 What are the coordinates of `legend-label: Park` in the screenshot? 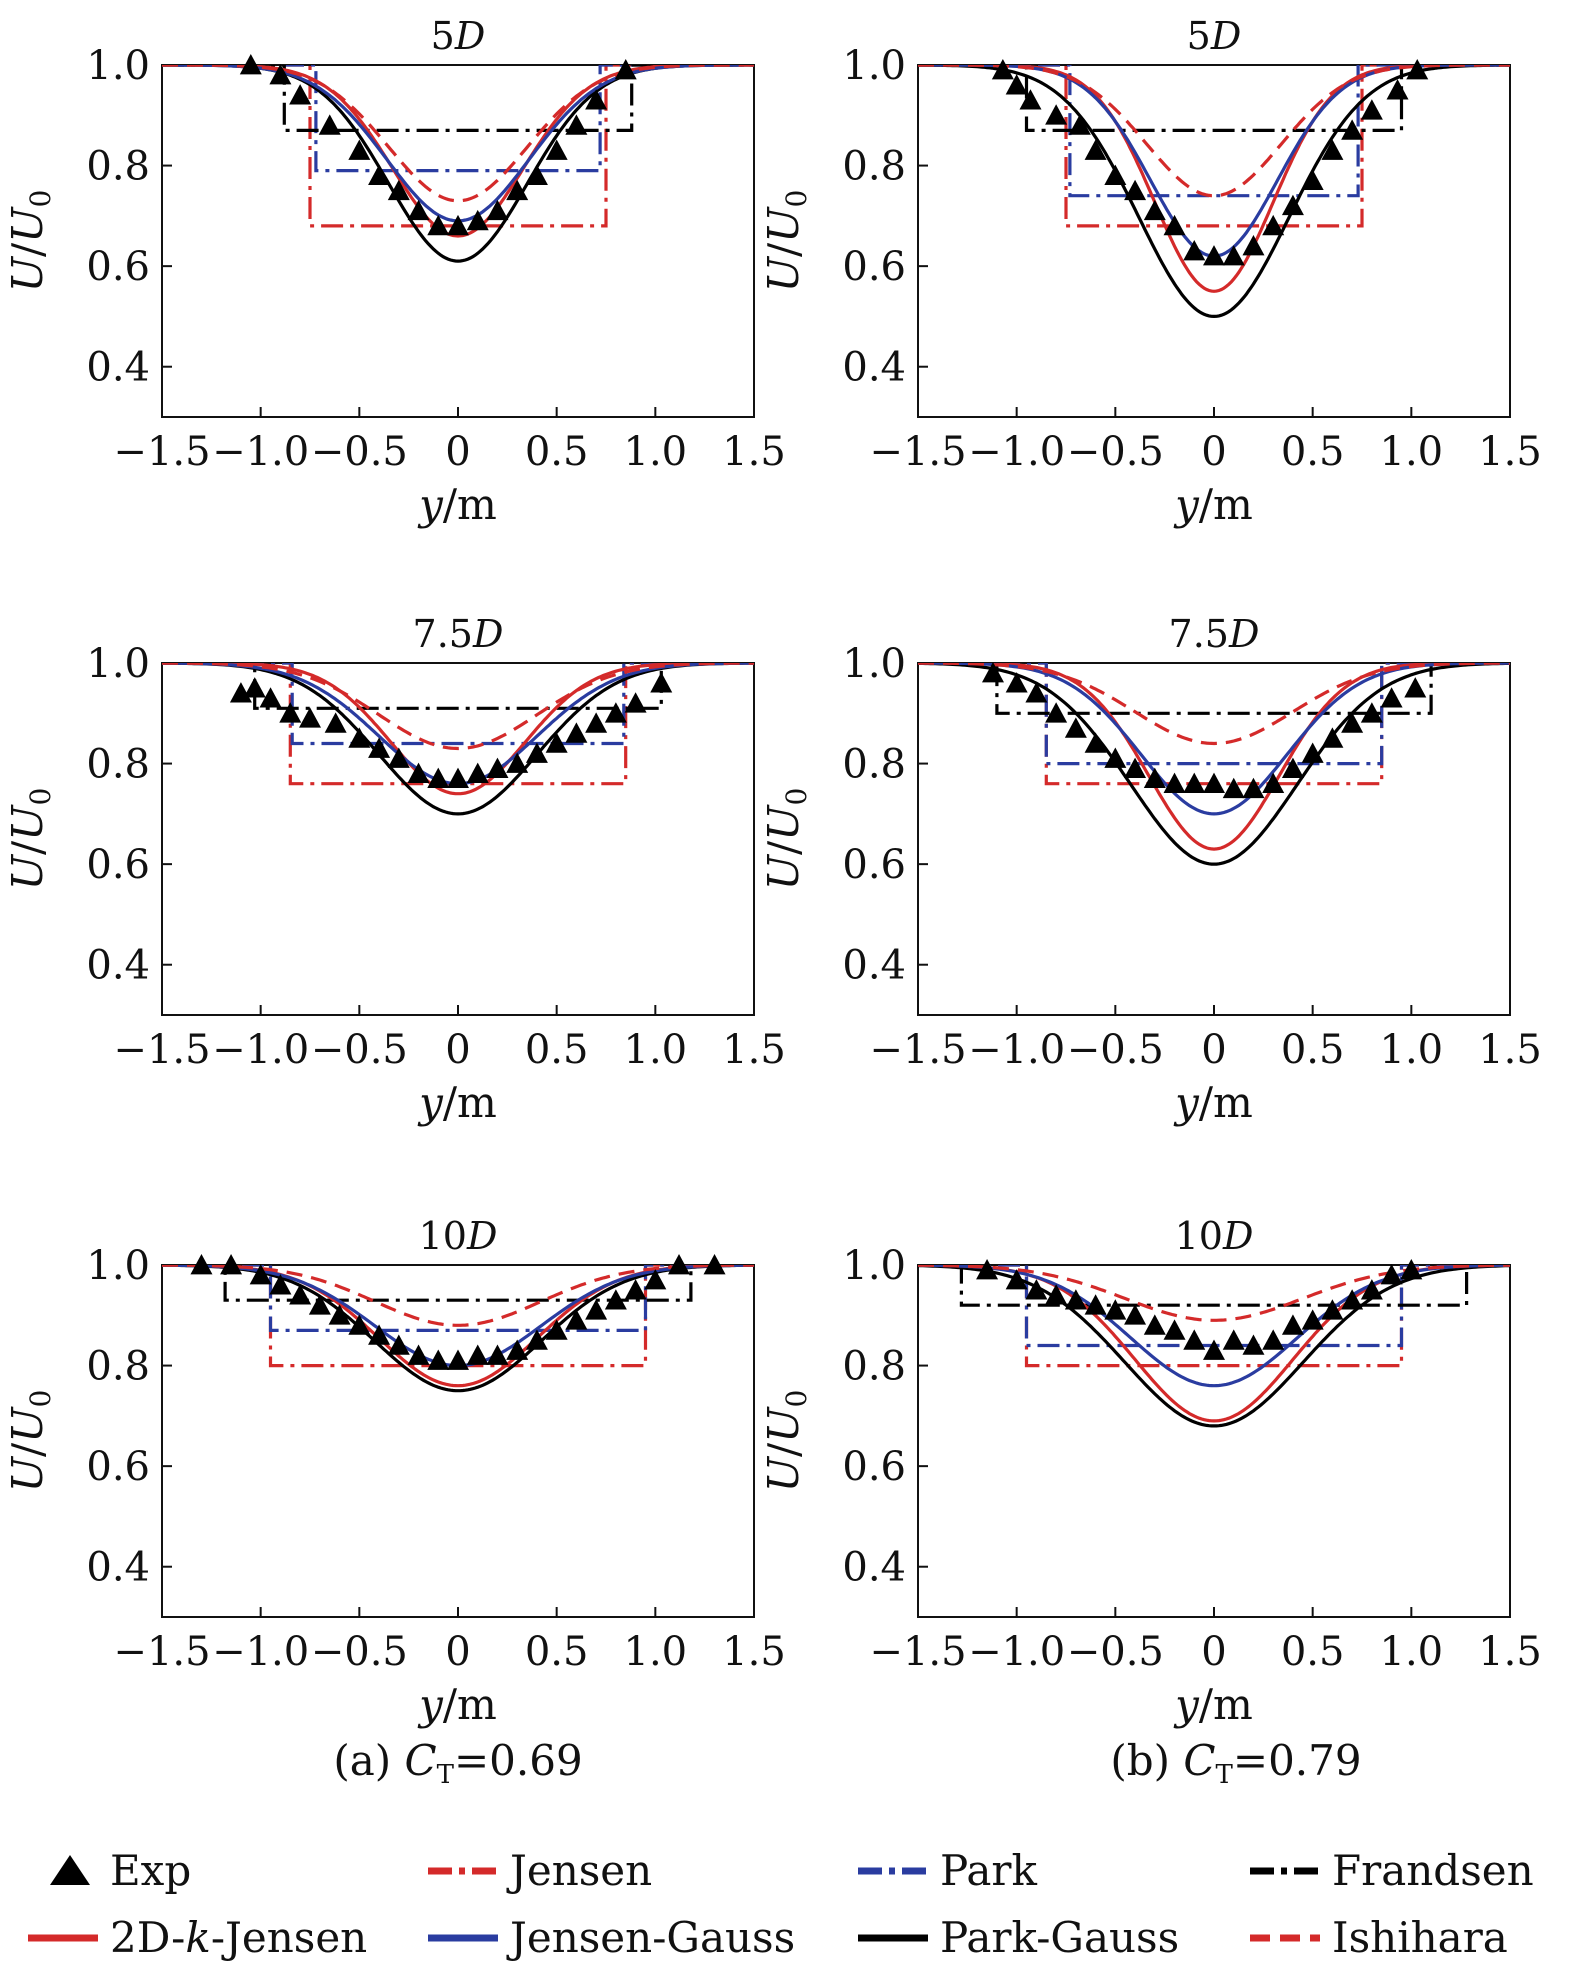 It's located at (988, 1870).